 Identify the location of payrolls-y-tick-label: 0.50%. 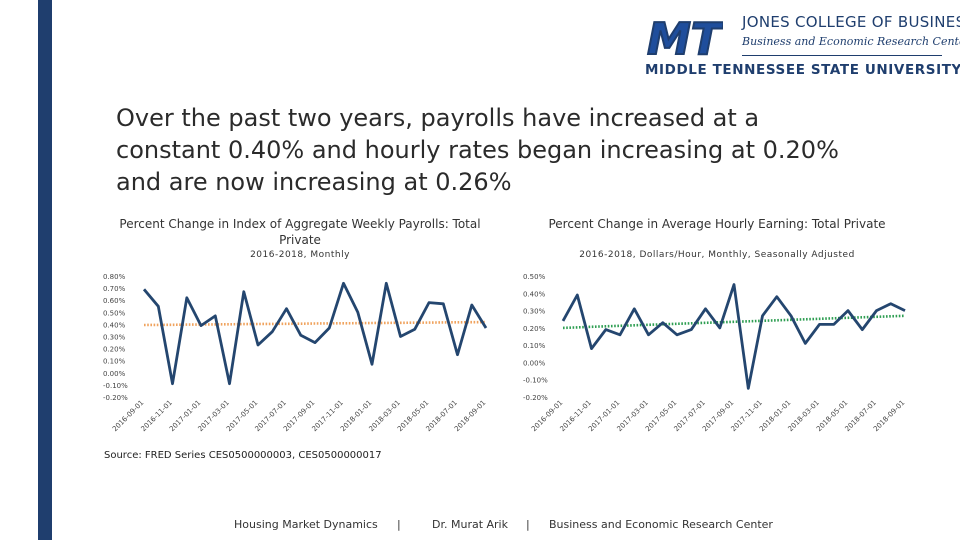
(114, 313).